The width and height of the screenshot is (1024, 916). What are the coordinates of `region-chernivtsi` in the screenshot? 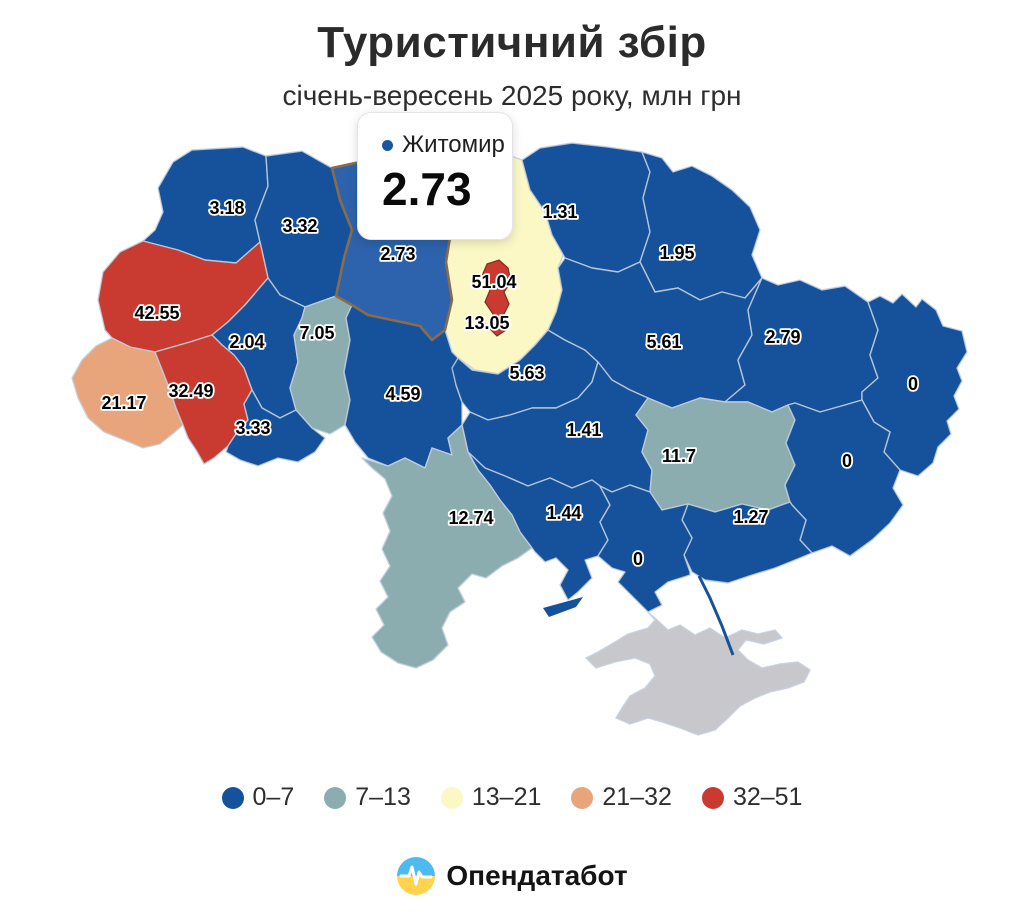 It's located at (275, 428).